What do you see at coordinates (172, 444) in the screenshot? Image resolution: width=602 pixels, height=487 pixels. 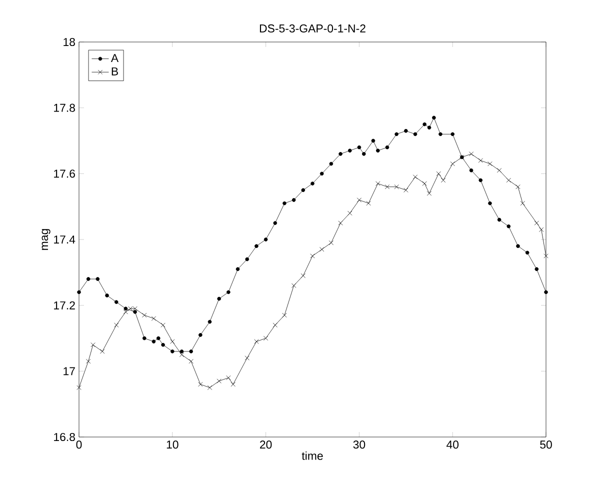 I see `x-tick-label: 10` at bounding box center [172, 444].